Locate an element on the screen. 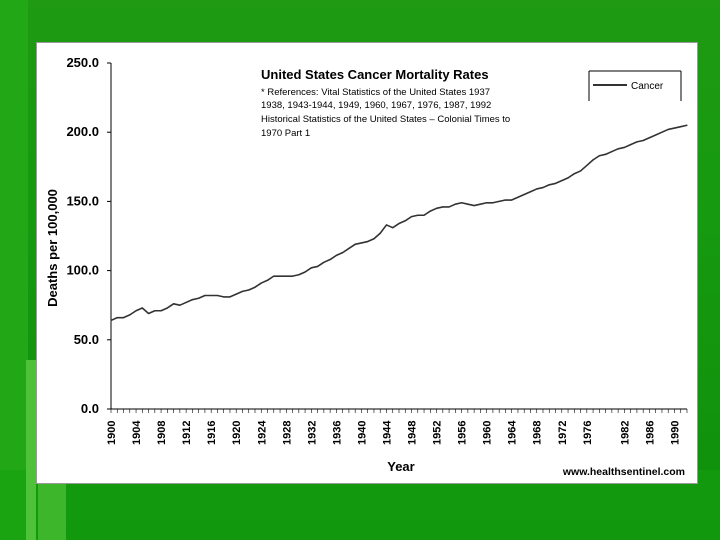  x-tick-label: 1968 is located at coordinates (538, 433).